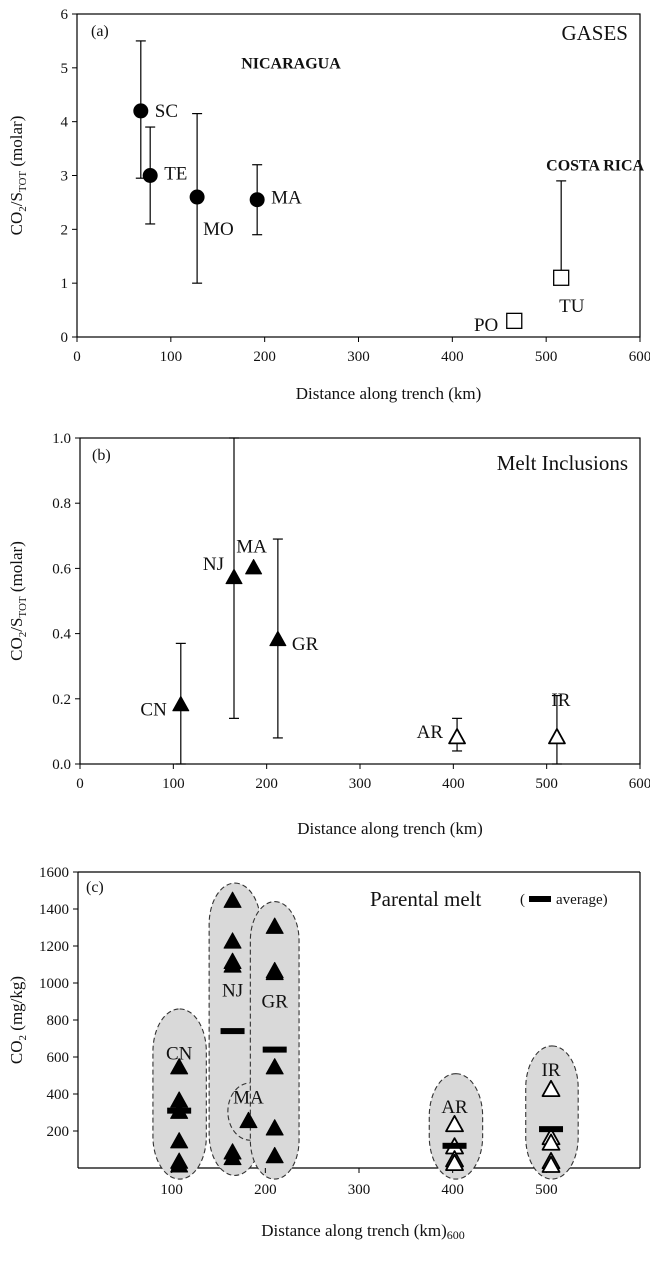 The image size is (650, 1267). Describe the element at coordinates (58, 1021) in the screenshot. I see `y-tick-label: 800` at that location.